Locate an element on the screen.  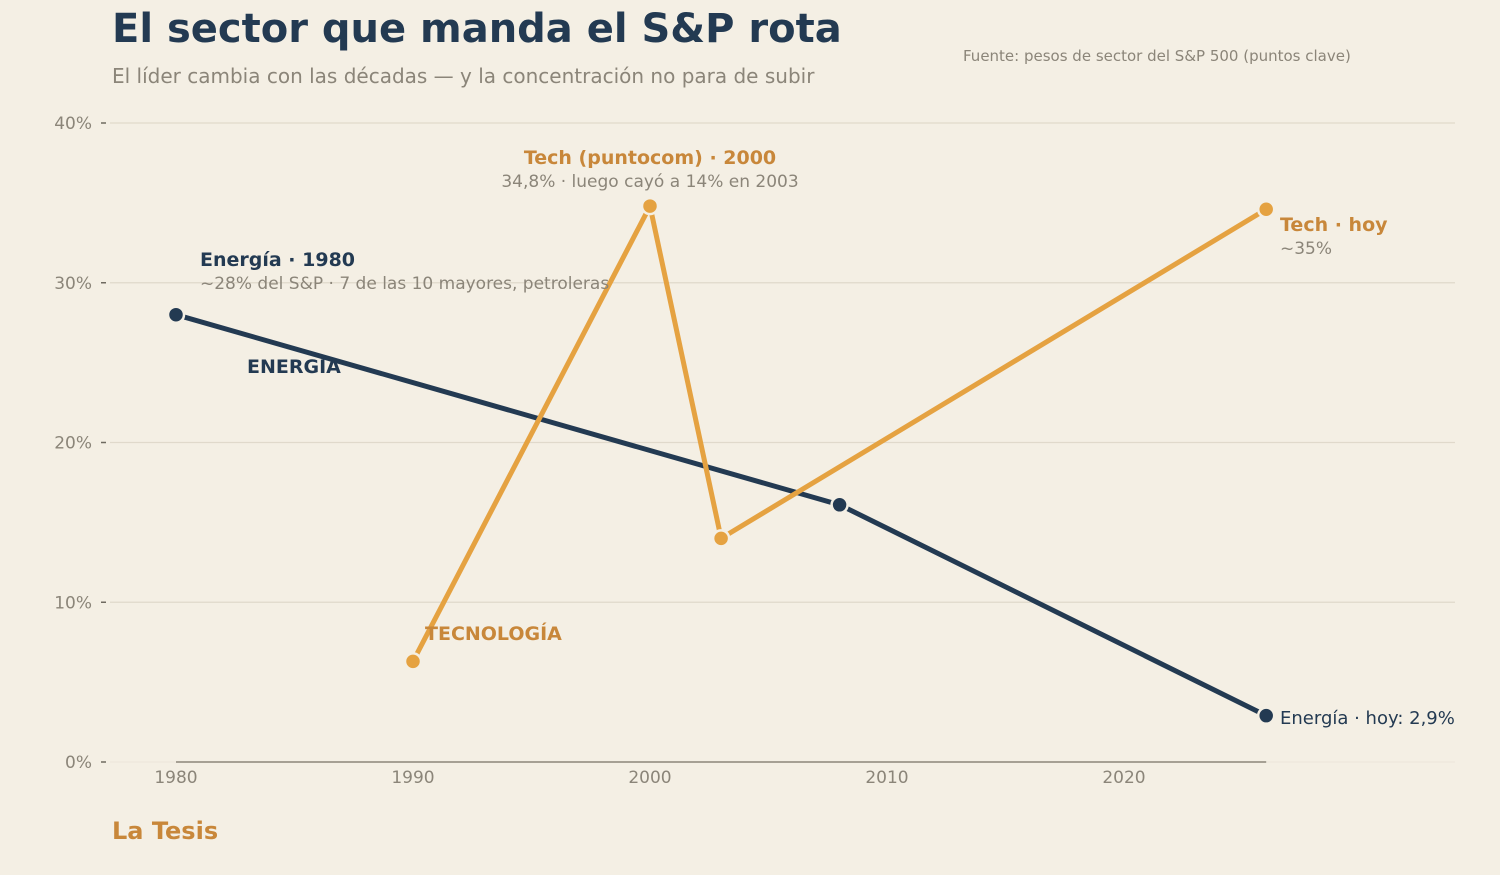
annotation-tech-today-title: Tech · hoy is located at coordinates (1334, 225).